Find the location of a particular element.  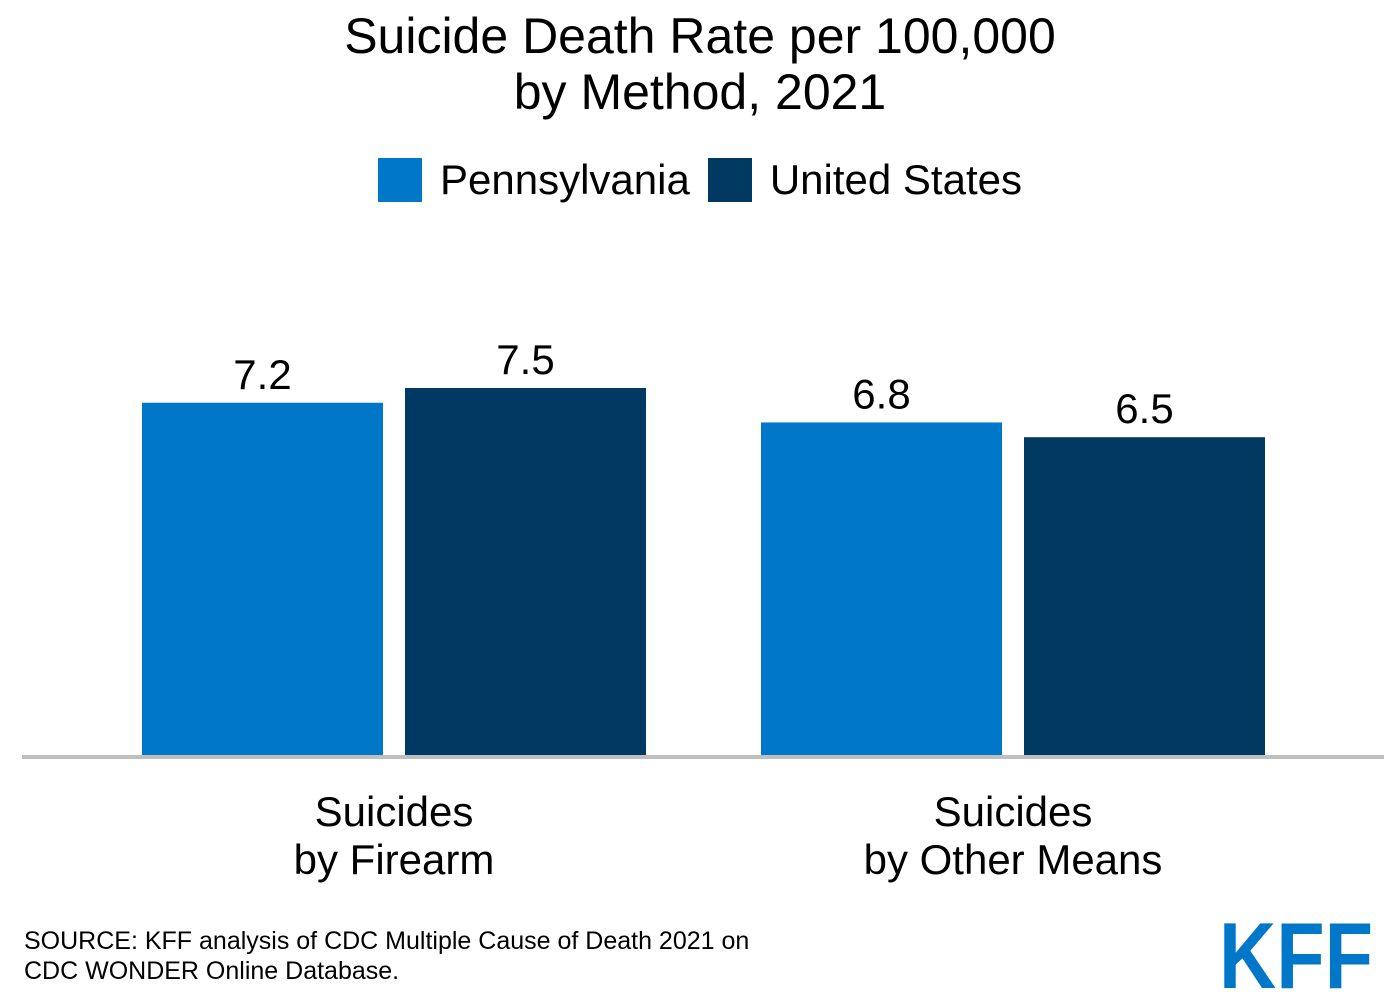

category-label-1-line-1: Suicides is located at coordinates (394, 811).